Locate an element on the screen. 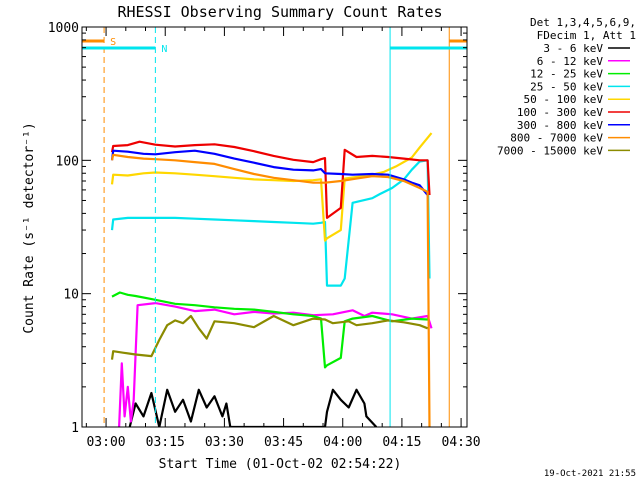  legend-label: 7000 - 15000 keV is located at coordinates (550, 150).